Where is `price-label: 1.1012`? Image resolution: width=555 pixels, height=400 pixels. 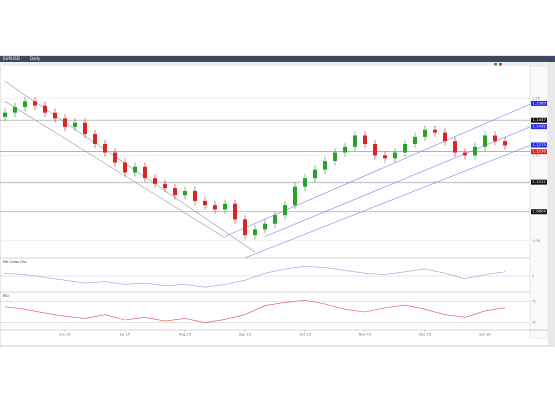 price-label: 1.1012 is located at coordinates (540, 181).